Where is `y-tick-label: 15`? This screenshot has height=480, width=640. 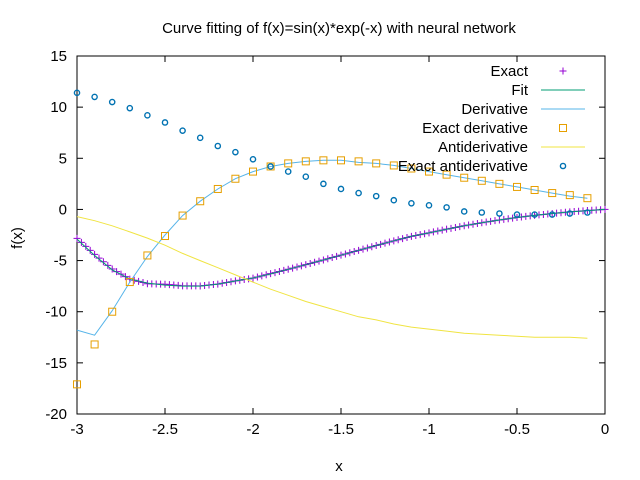 y-tick-label: 15 is located at coordinates (58, 56).